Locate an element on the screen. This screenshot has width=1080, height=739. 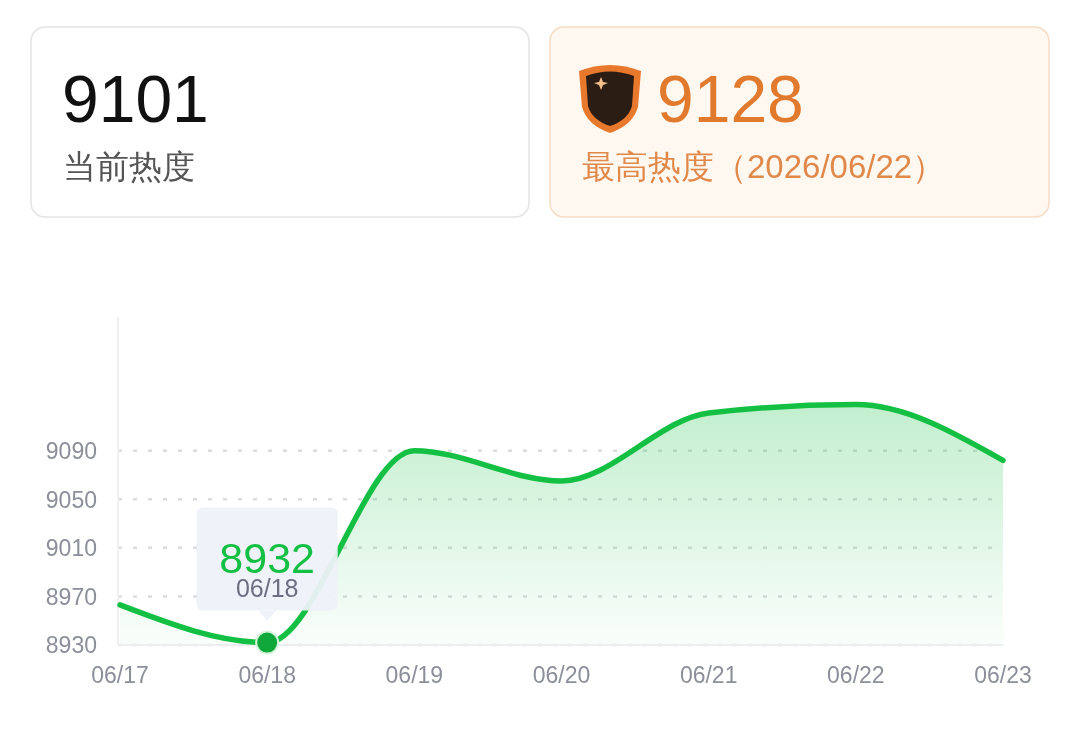
text: 9128 is located at coordinates (730, 99).